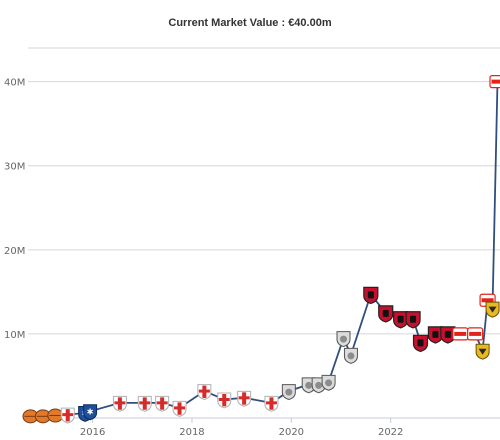 The height and width of the screenshot is (440, 500). Describe the element at coordinates (249, 23) in the screenshot. I see `chart-title: Current Market Value : €40.00m` at that location.